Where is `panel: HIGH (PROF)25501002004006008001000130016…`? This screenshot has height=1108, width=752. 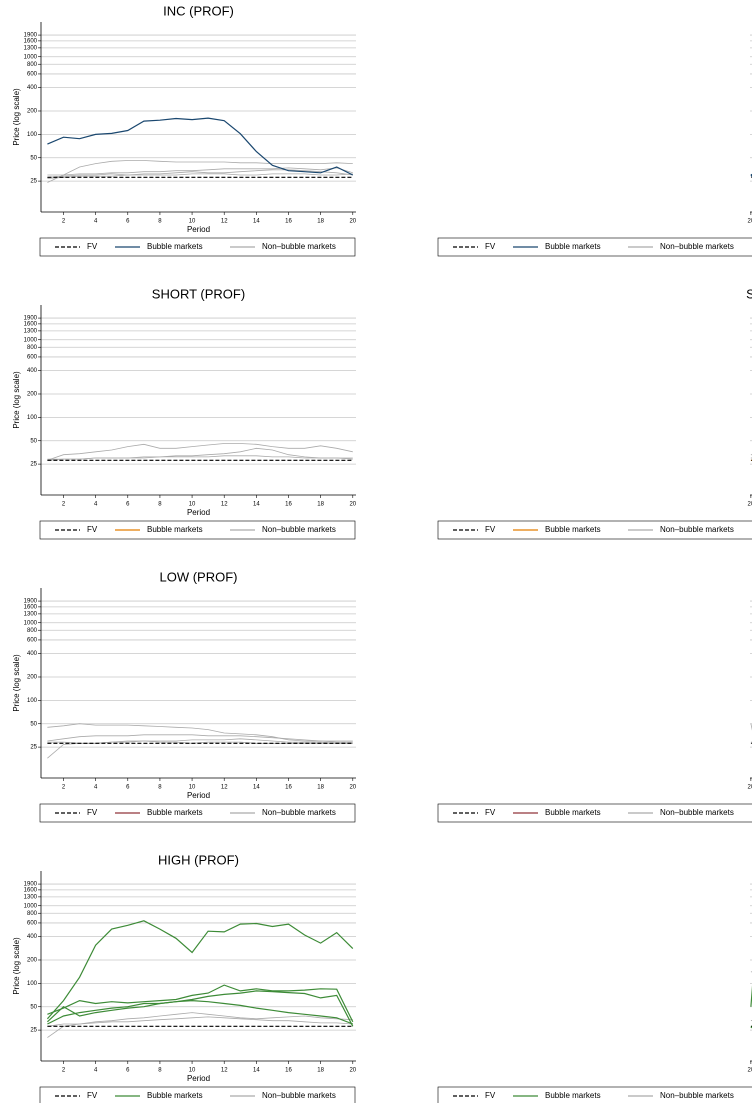 panel: HIGH (PROF)25501002004006008001000130016… is located at coordinates (184, 979).